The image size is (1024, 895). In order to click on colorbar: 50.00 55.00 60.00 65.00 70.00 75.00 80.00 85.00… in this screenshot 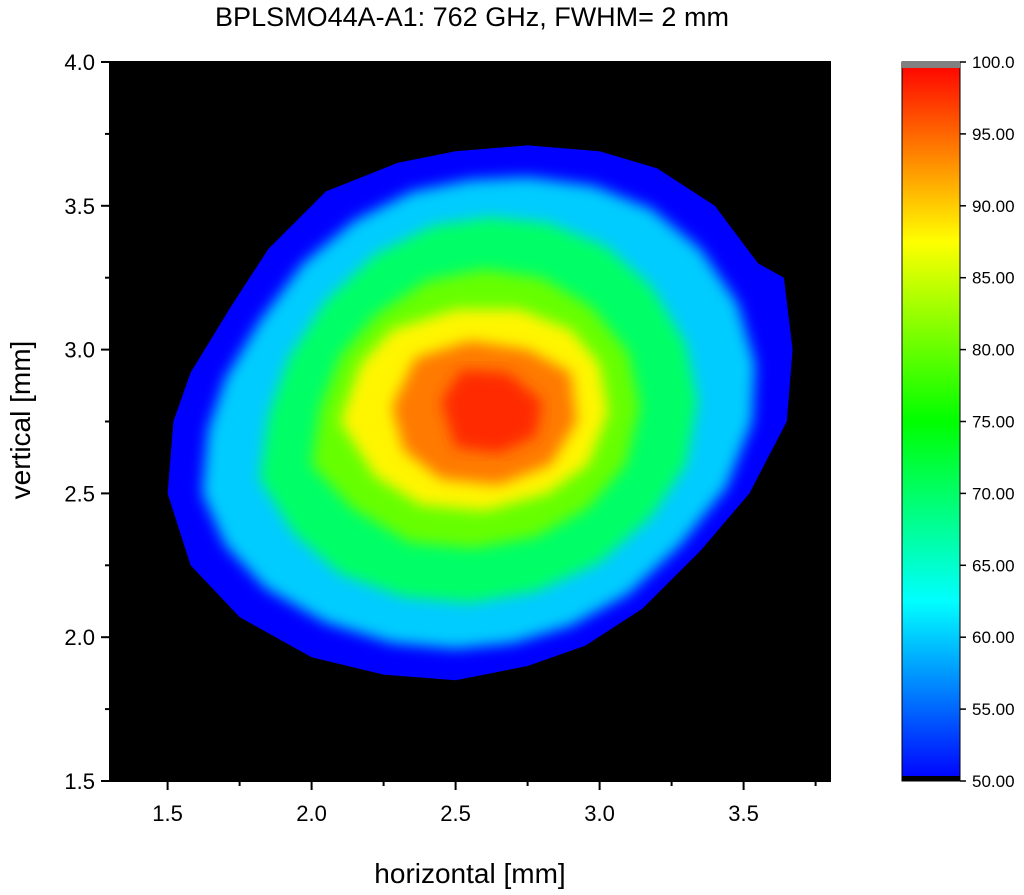, I will do `click(958, 422)`.